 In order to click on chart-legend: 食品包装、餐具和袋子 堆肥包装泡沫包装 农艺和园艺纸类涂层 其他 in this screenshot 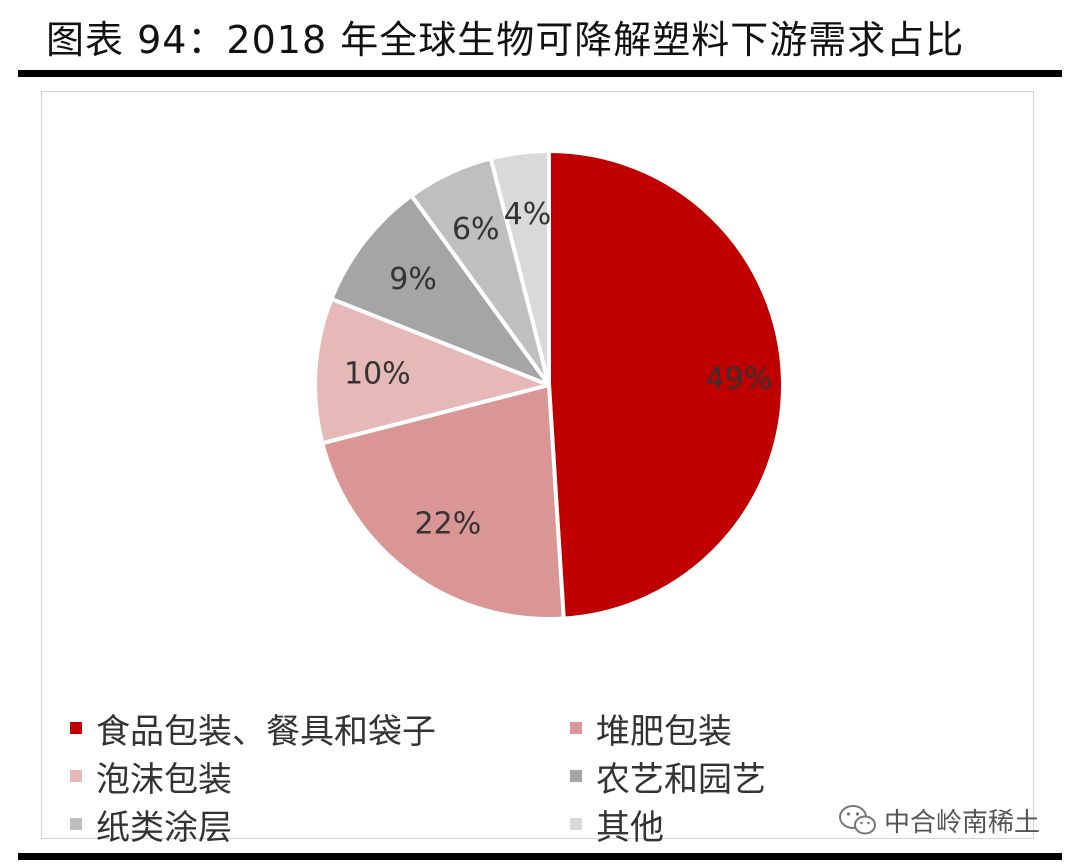, I will do `click(520, 775)`.